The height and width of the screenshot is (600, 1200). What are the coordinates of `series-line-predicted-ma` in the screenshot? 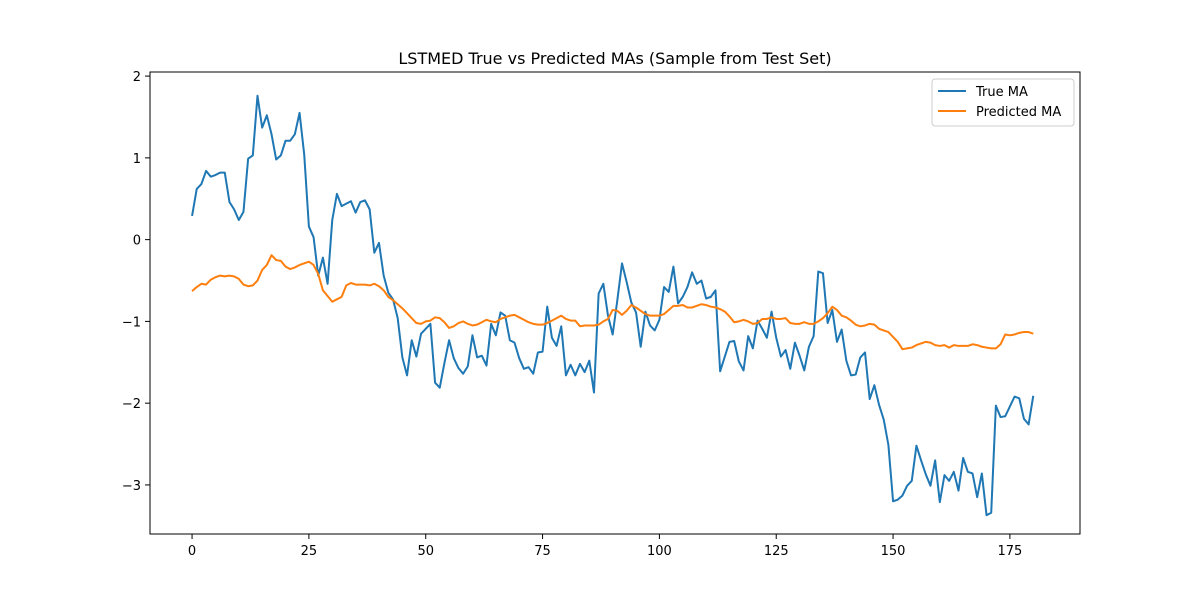 It's located at (612, 302).